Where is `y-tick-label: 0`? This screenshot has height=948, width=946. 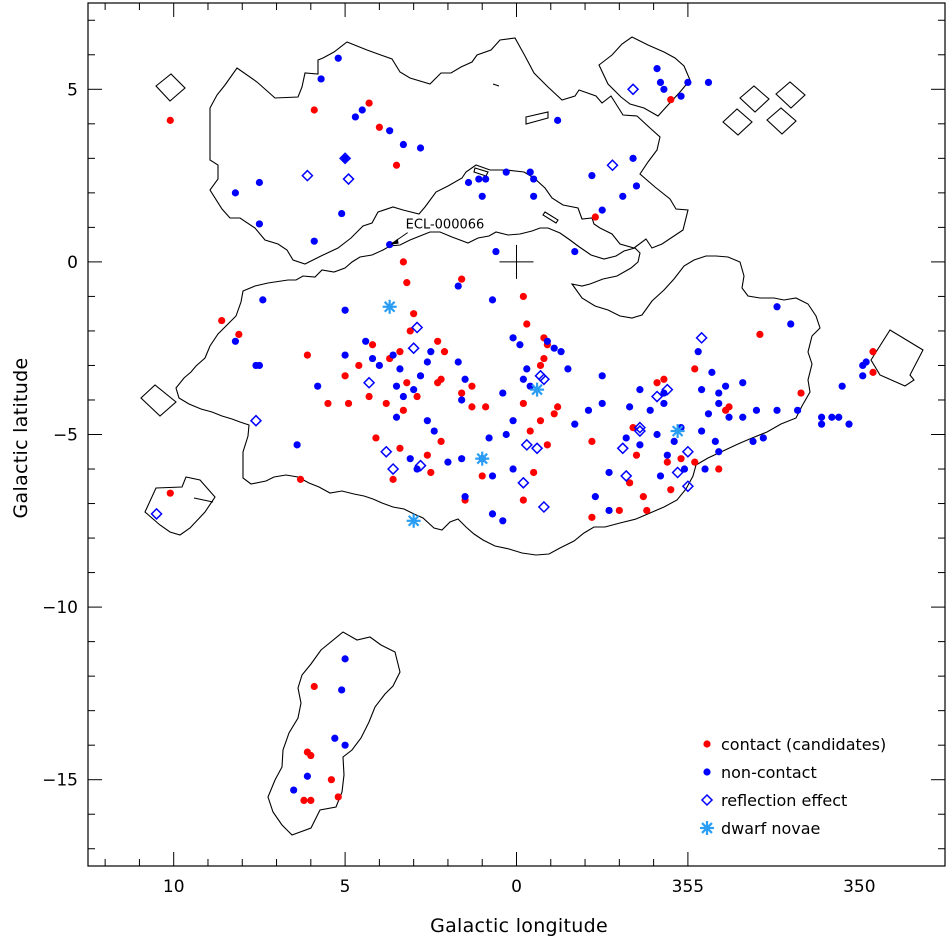
y-tick-label: 0 is located at coordinates (72, 263).